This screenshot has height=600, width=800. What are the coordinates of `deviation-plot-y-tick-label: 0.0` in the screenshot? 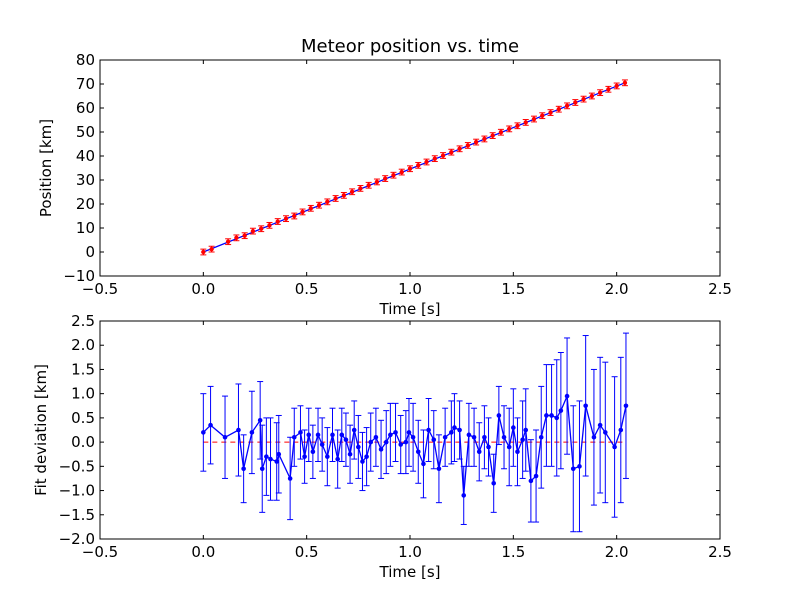 It's located at (83, 442).